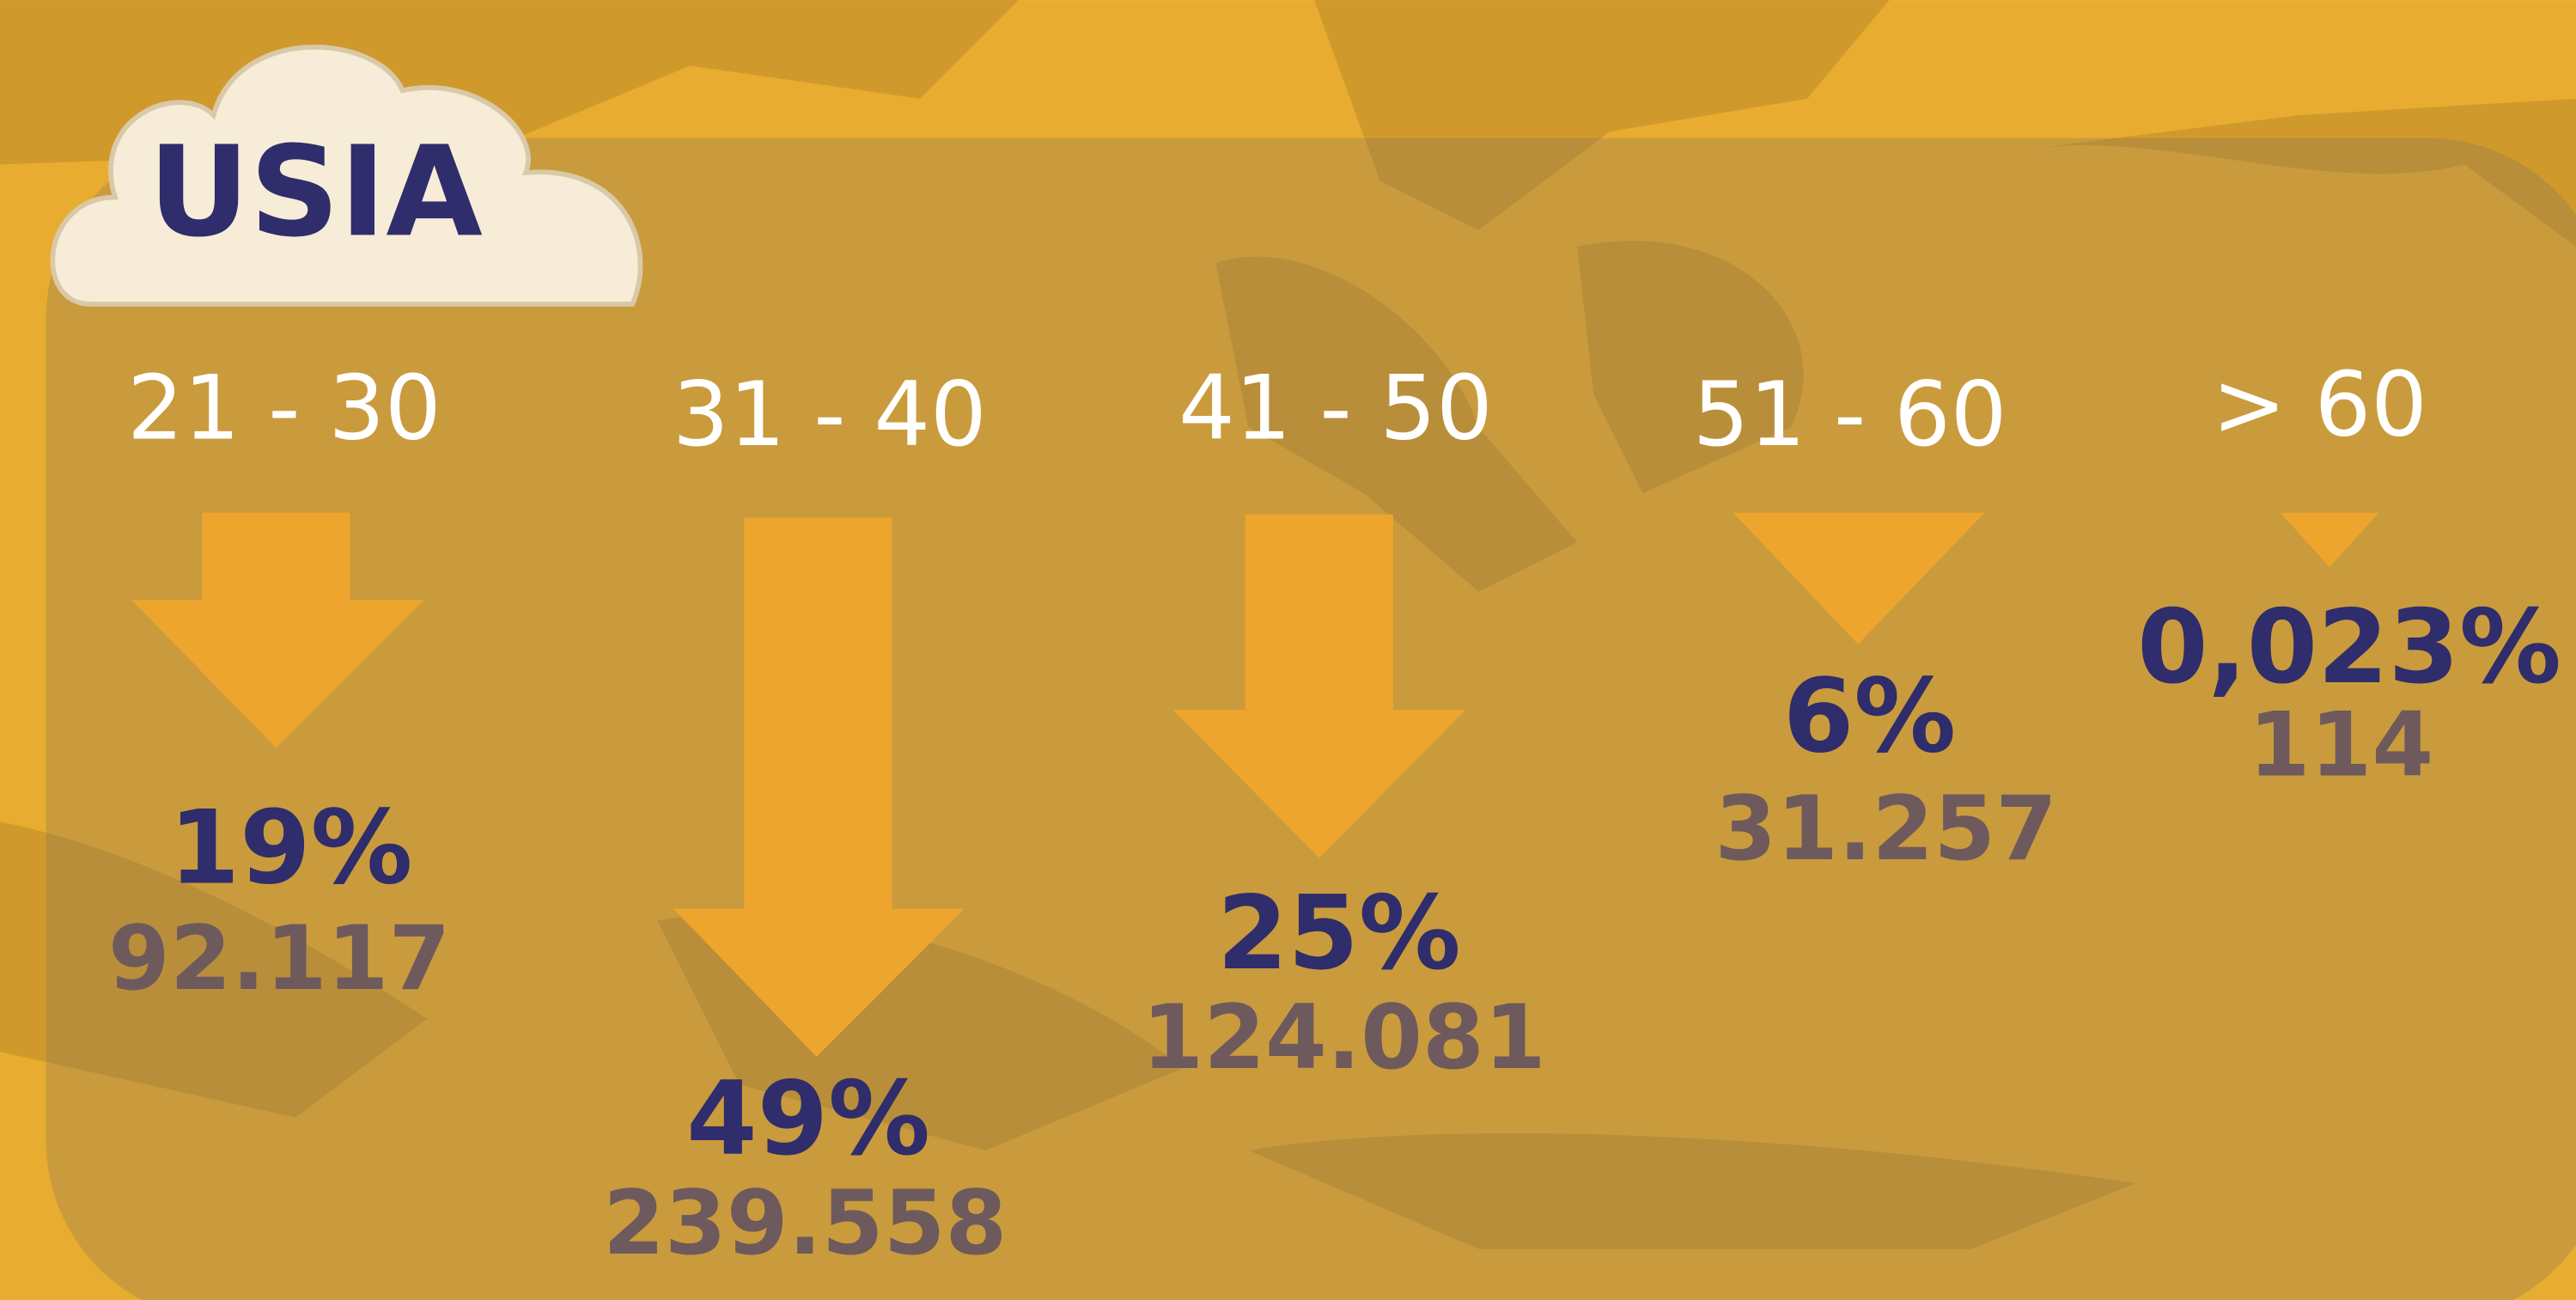 The width and height of the screenshot is (2576, 1300). Describe the element at coordinates (284, 408) in the screenshot. I see `age-range: 21 - 30` at that location.